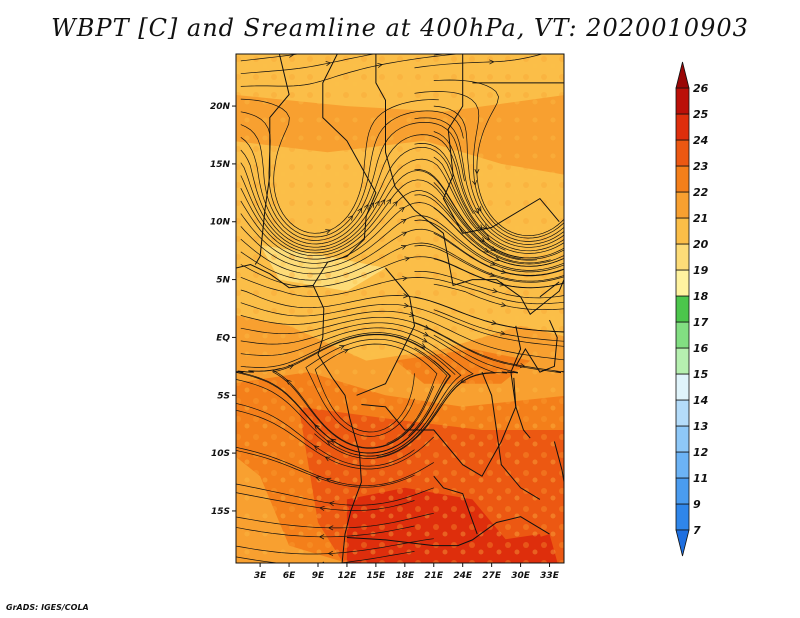  What do you see at coordinates (220, 107) in the screenshot?
I see `y-tick-label: 20N` at bounding box center [220, 107].